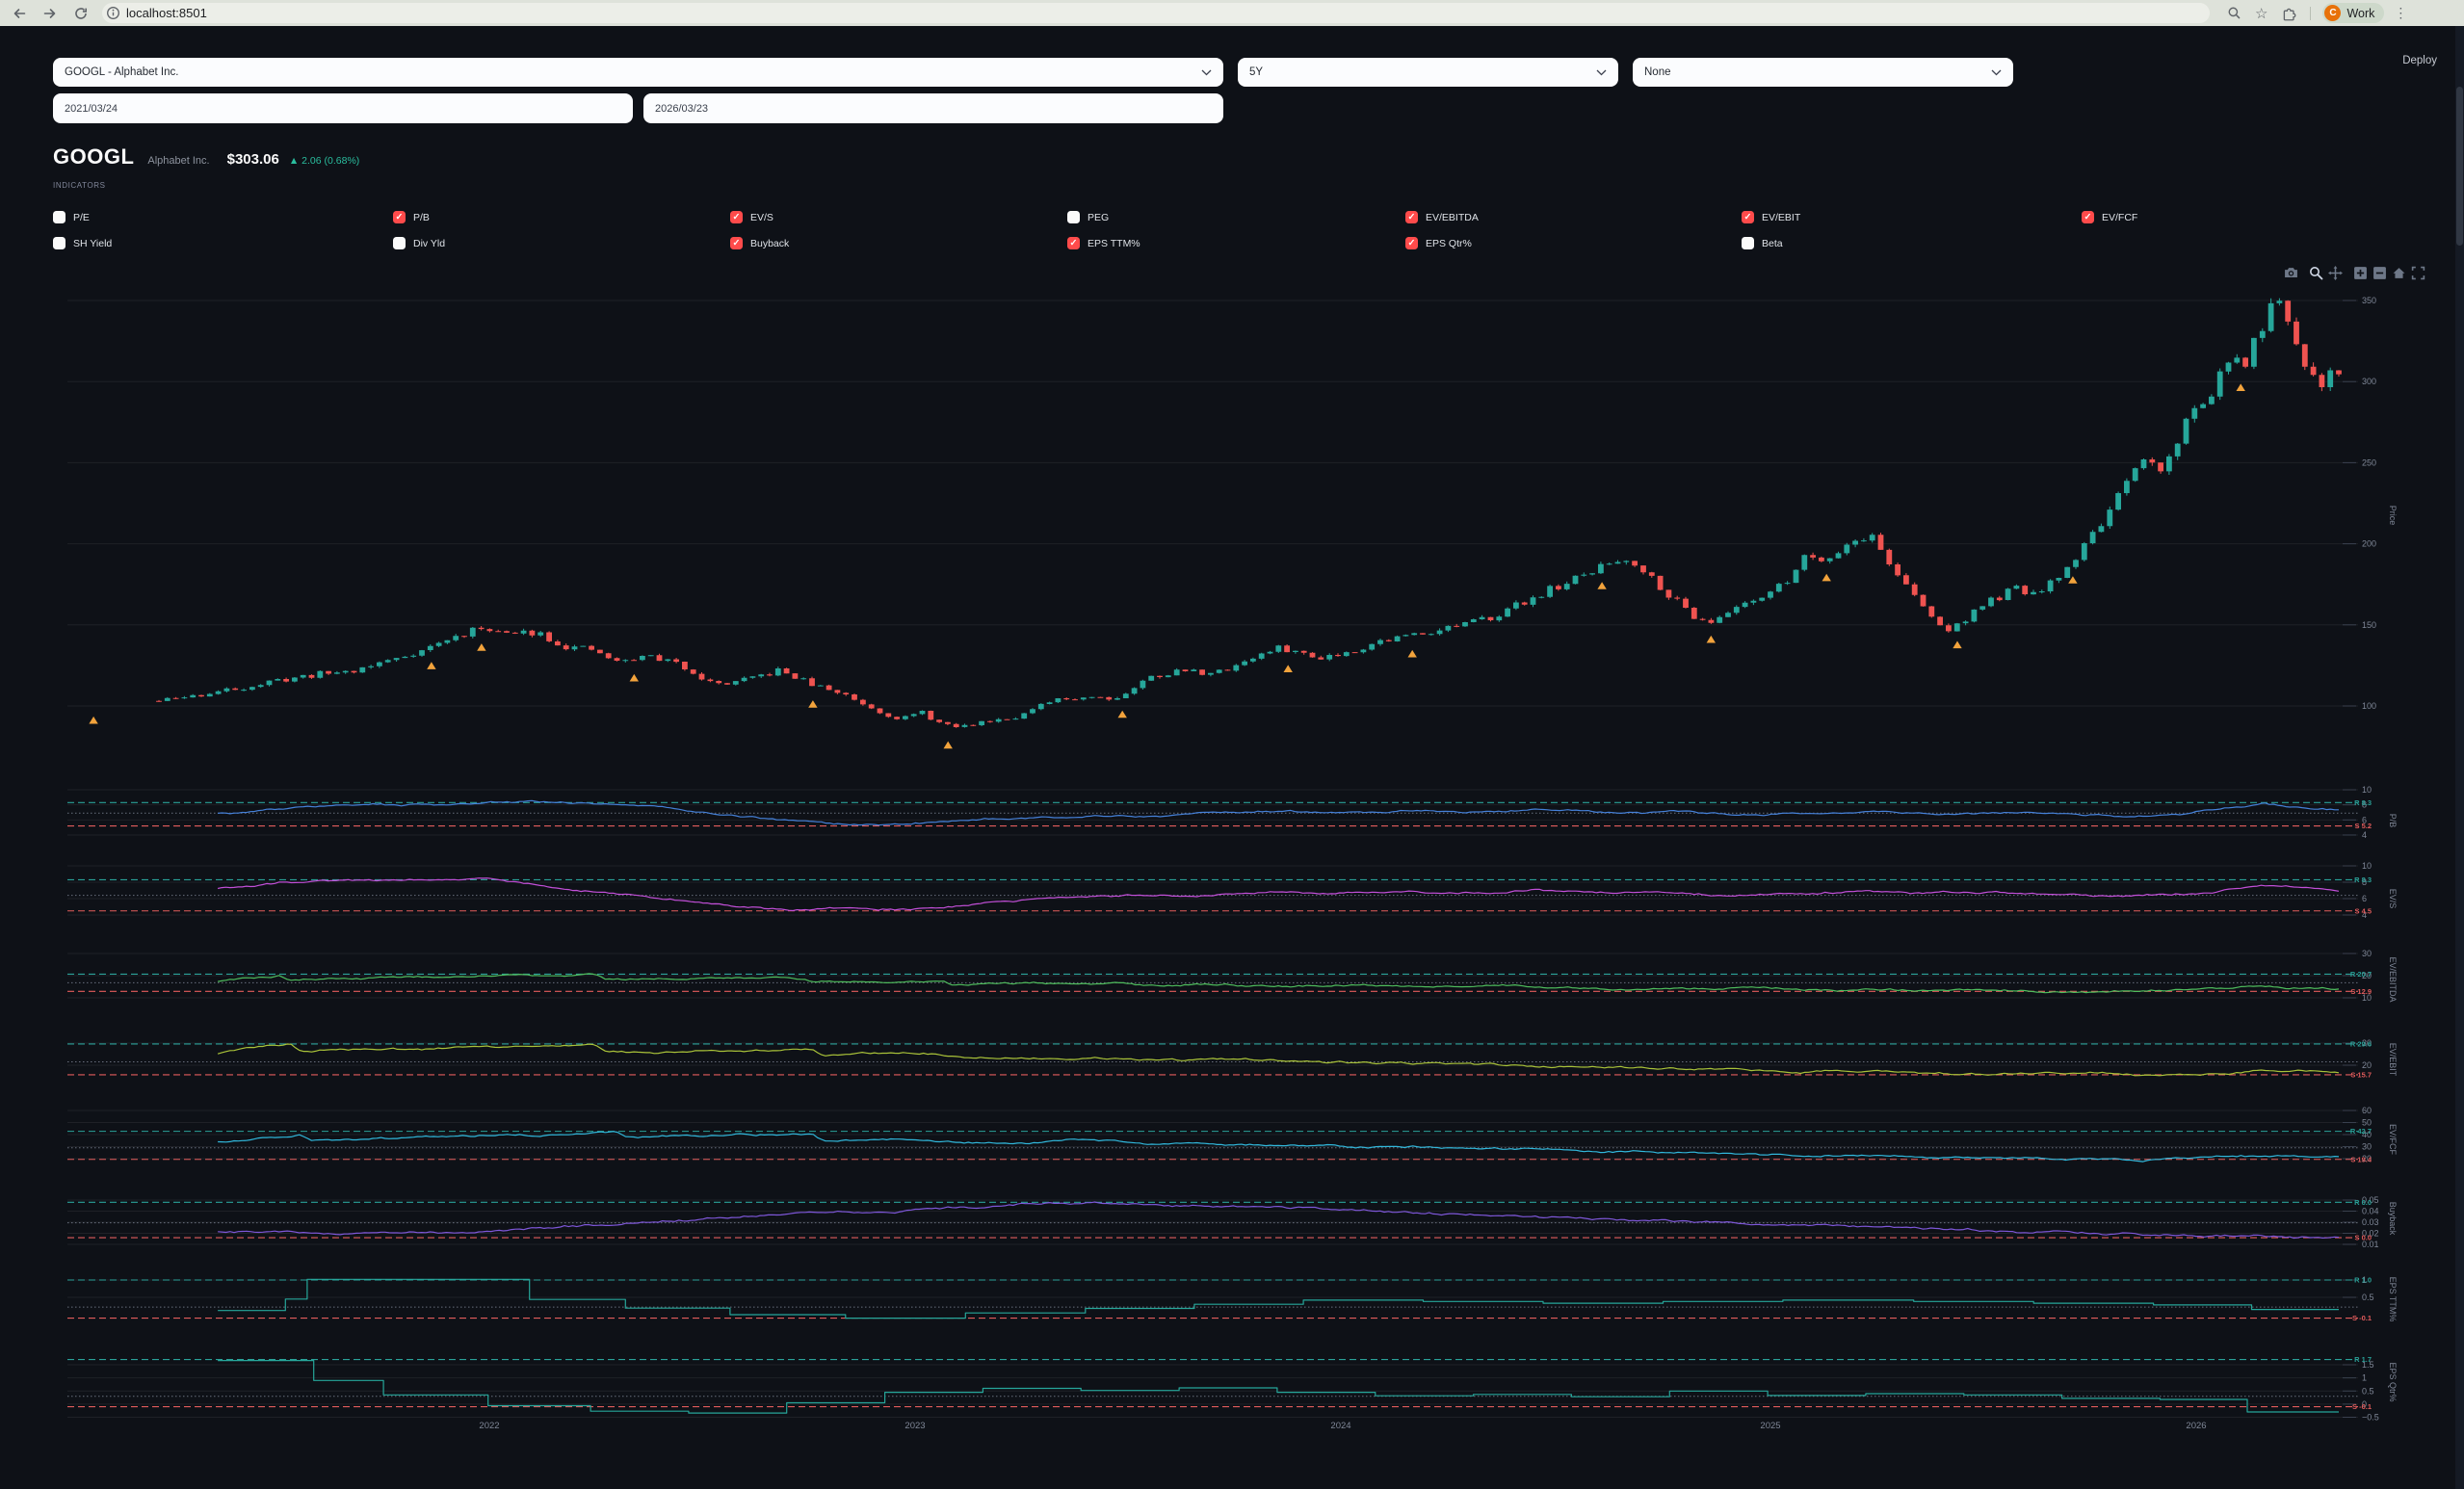  I want to click on svg-text: 60, so click(2367, 1110).